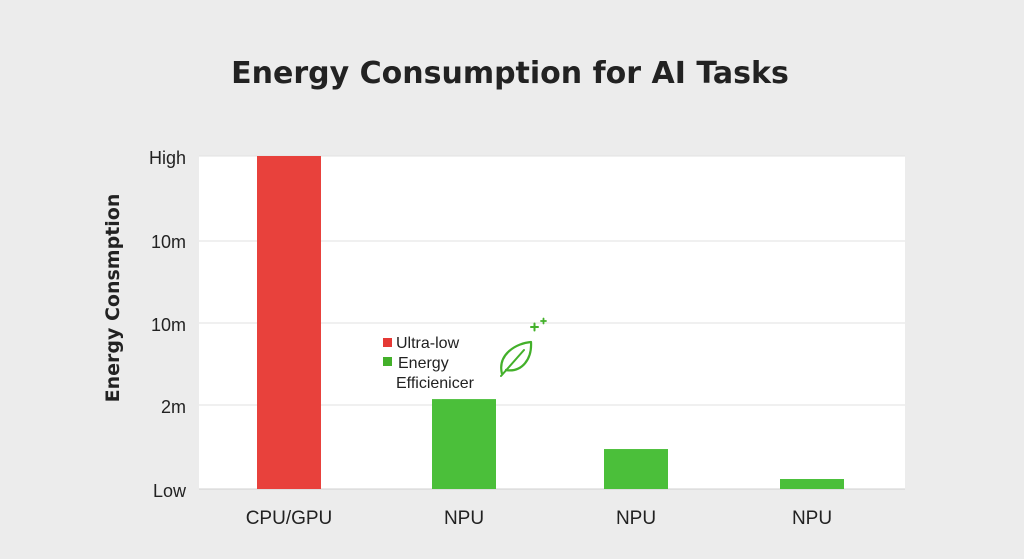  Describe the element at coordinates (387, 361) in the screenshot. I see `legend-swatch-green` at that location.